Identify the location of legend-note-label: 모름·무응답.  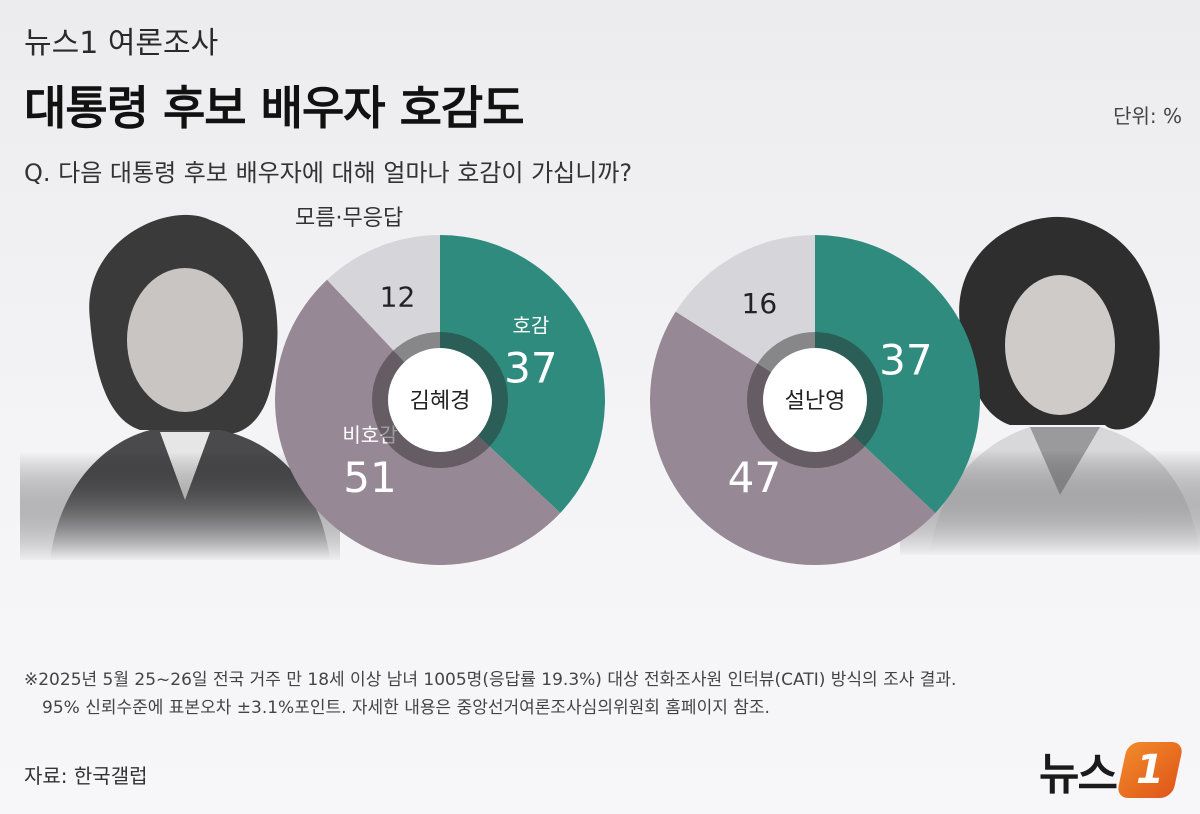
(349, 218).